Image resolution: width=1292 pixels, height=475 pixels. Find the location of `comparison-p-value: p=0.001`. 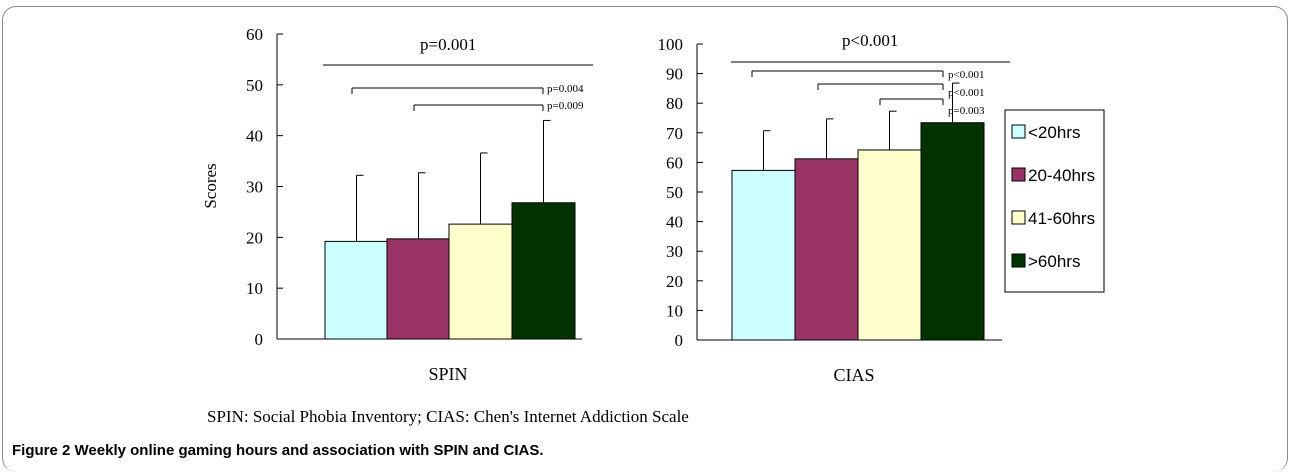

comparison-p-value: p=0.001 is located at coordinates (448, 44).